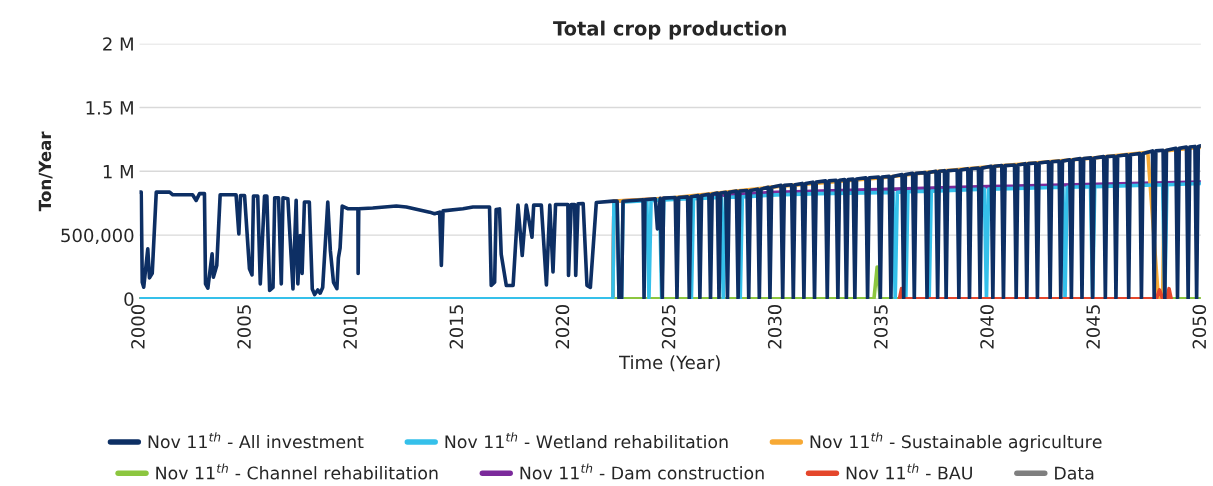 The height and width of the screenshot is (486, 1213). What do you see at coordinates (456, 327) in the screenshot?
I see `x-tick-label: 2015` at bounding box center [456, 327].